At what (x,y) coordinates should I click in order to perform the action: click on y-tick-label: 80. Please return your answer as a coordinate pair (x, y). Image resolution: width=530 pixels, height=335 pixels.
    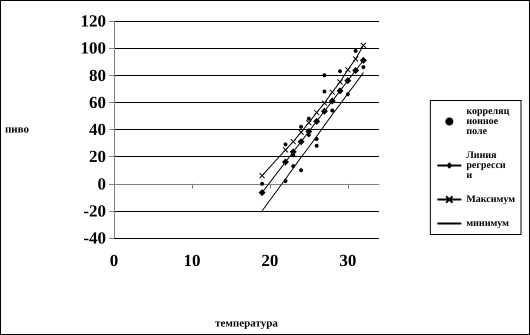
    Looking at the image, I should click on (97, 75).